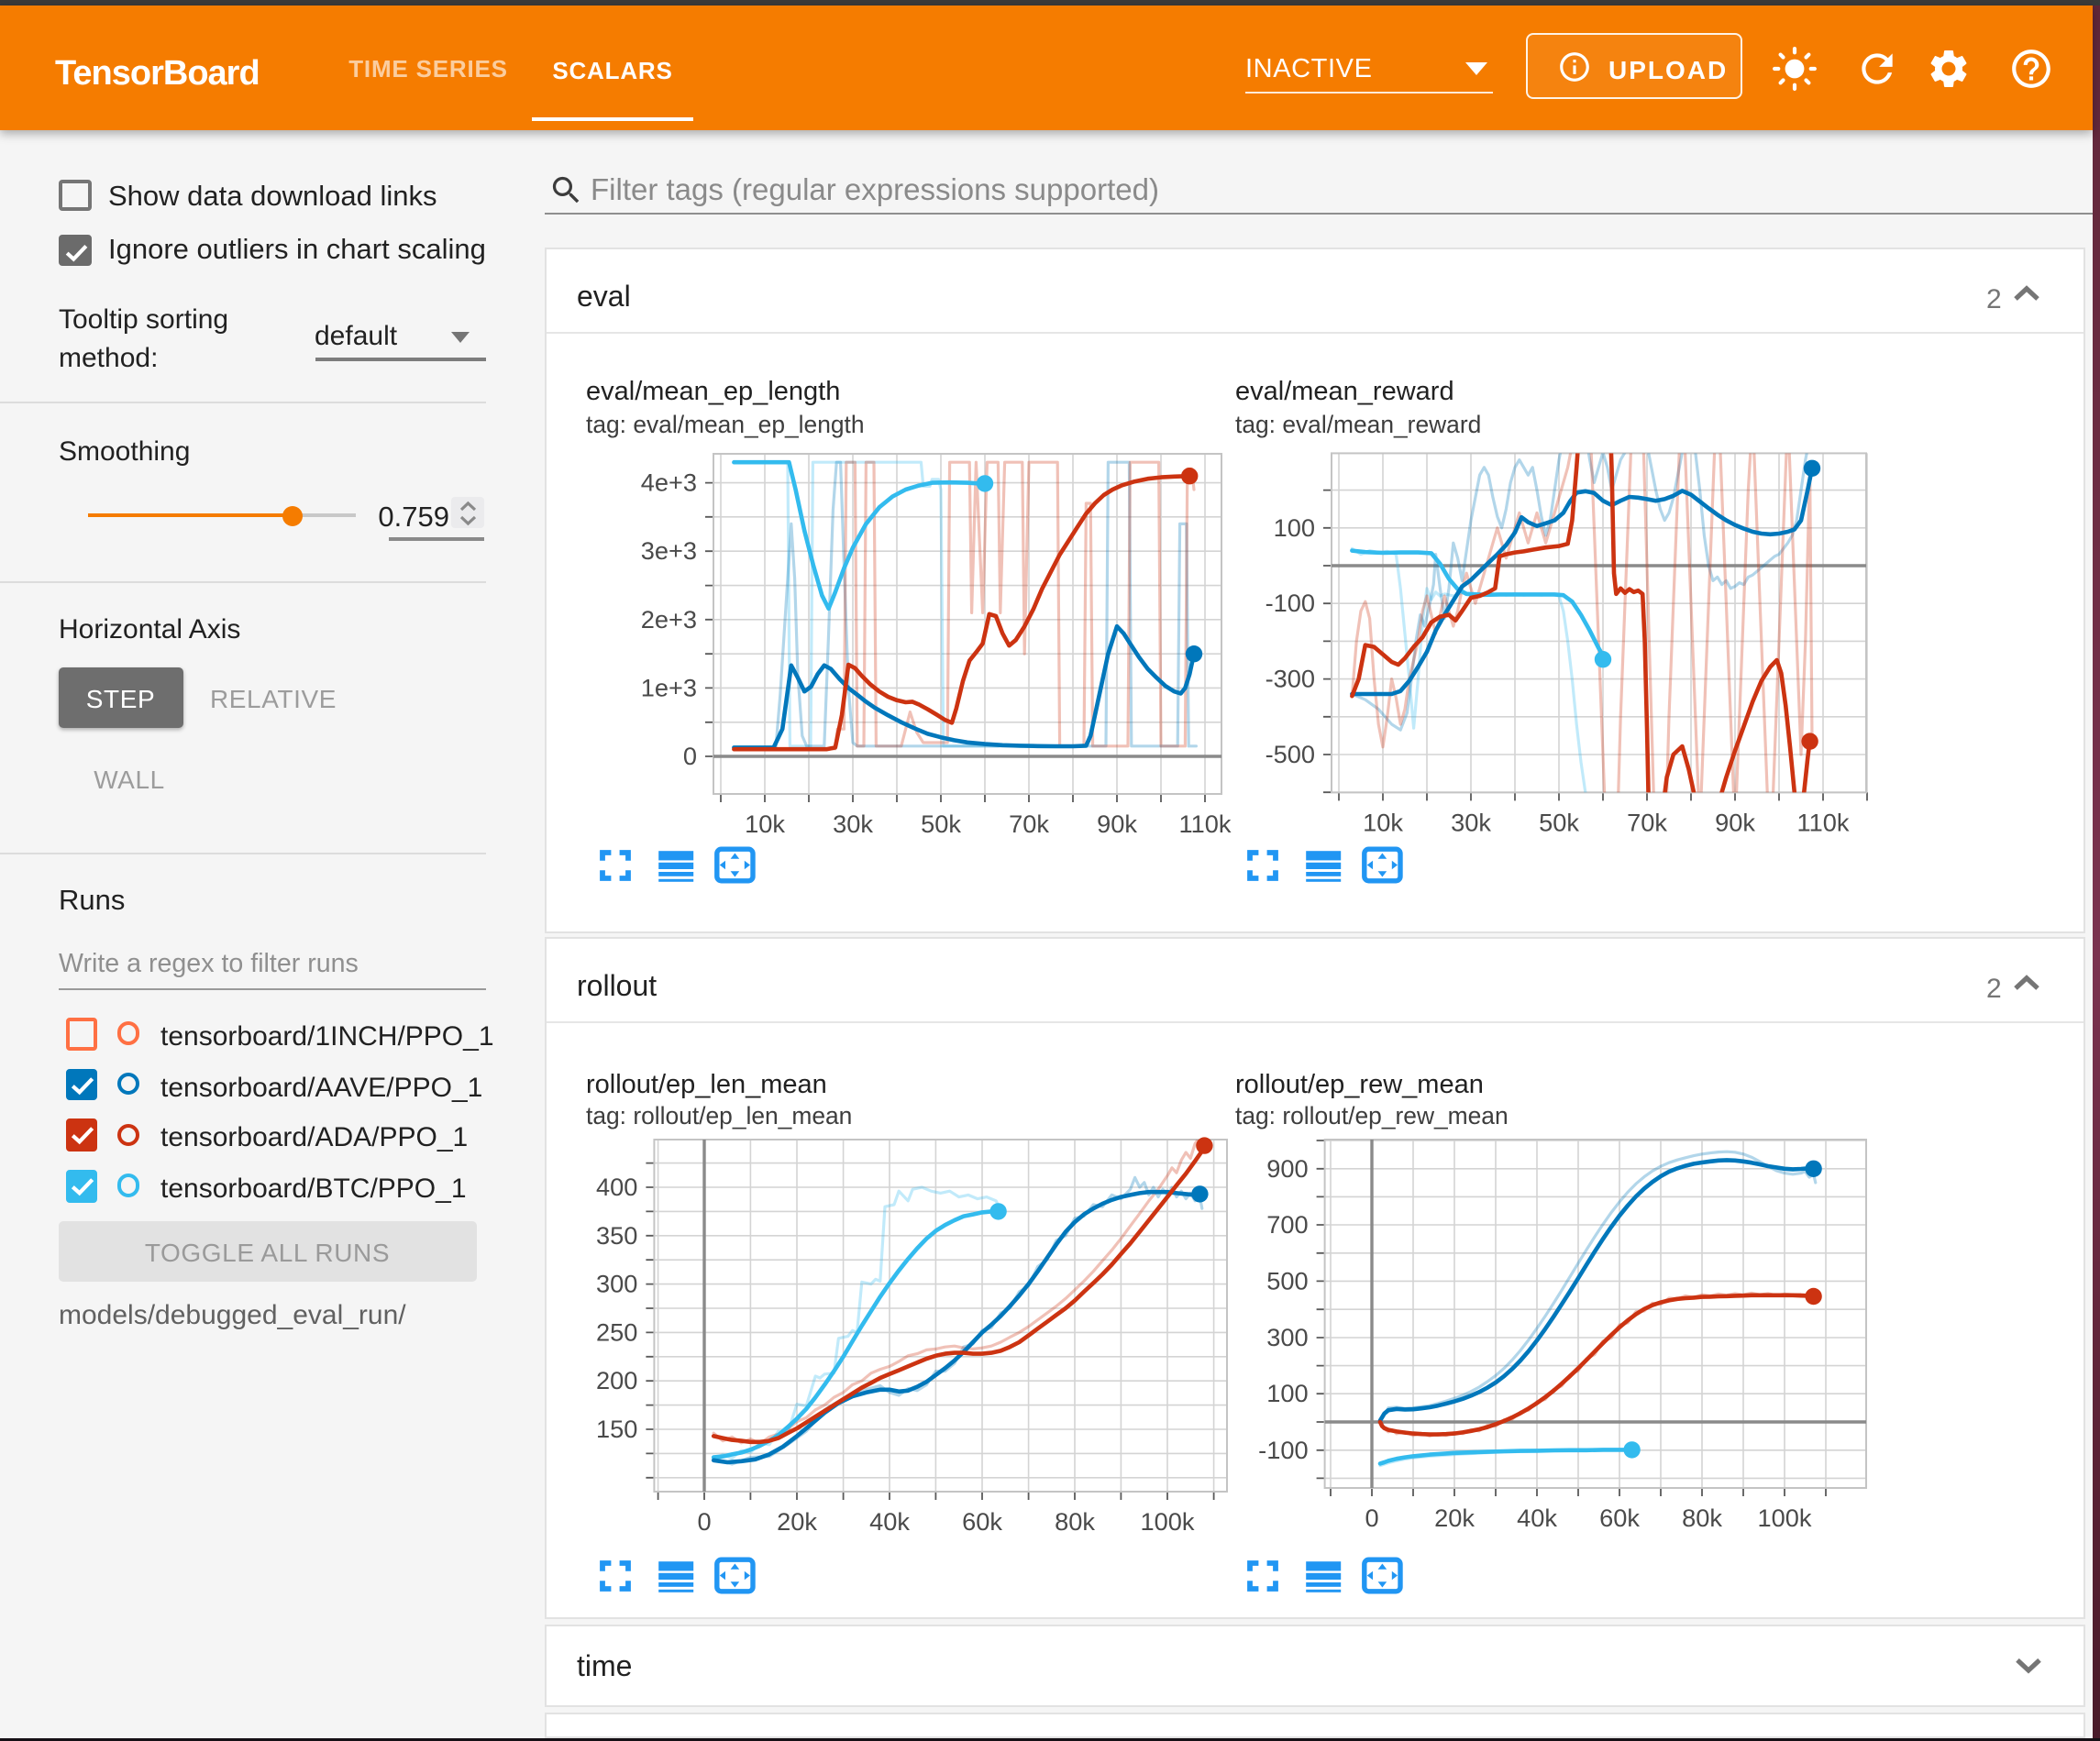  I want to click on svg-text: 500, so click(1287, 1280).